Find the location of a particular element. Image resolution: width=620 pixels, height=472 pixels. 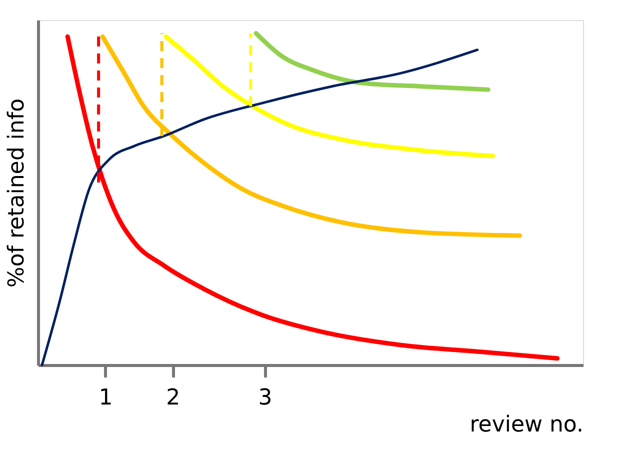

x-tick-label: 3 is located at coordinates (265, 398).